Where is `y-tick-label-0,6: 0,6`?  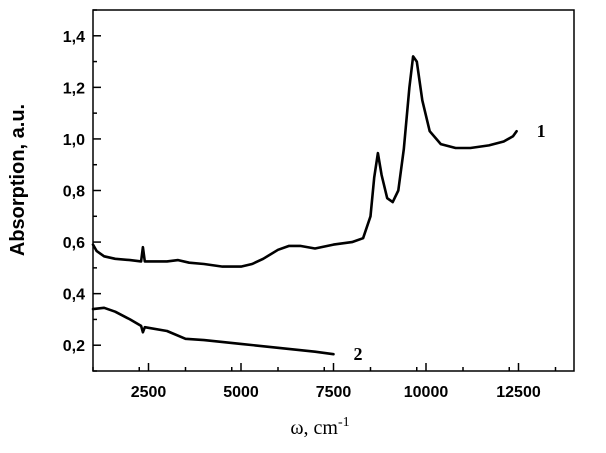
y-tick-label-0,6: 0,6 is located at coordinates (74, 243).